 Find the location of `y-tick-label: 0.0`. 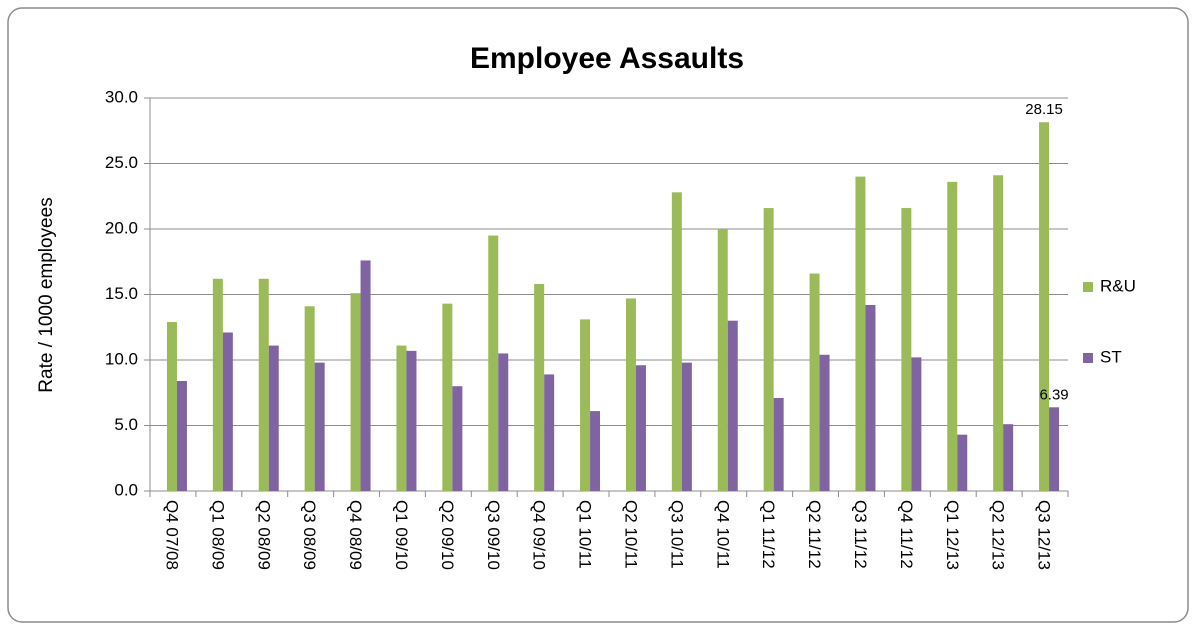

y-tick-label: 0.0 is located at coordinates (126, 489).